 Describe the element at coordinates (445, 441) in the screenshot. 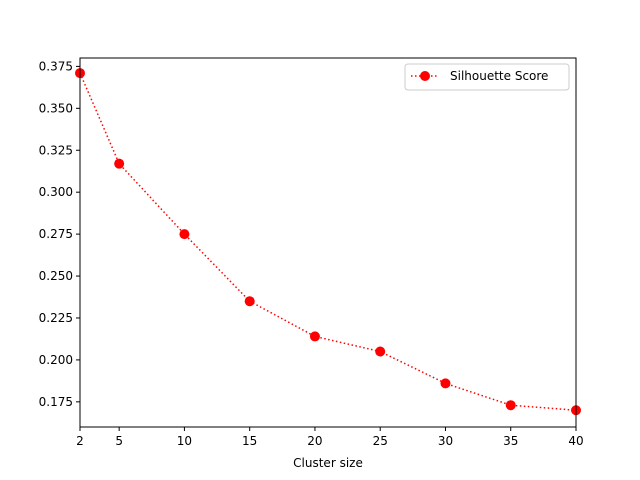

I see `x-tick-label: 30` at that location.